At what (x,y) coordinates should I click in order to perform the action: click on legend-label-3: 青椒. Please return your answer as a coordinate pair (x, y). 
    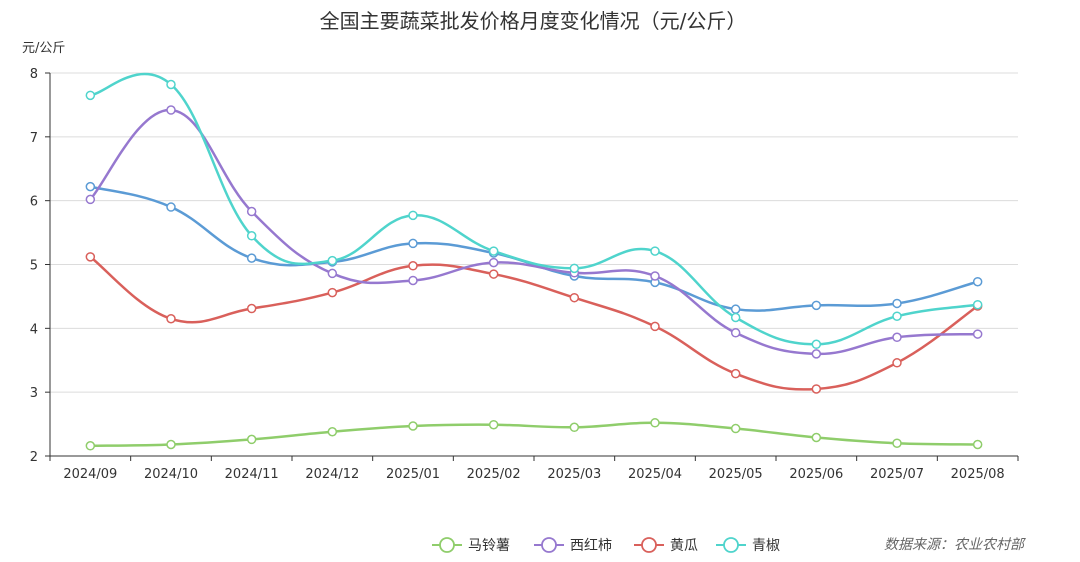
    Looking at the image, I should click on (766, 546).